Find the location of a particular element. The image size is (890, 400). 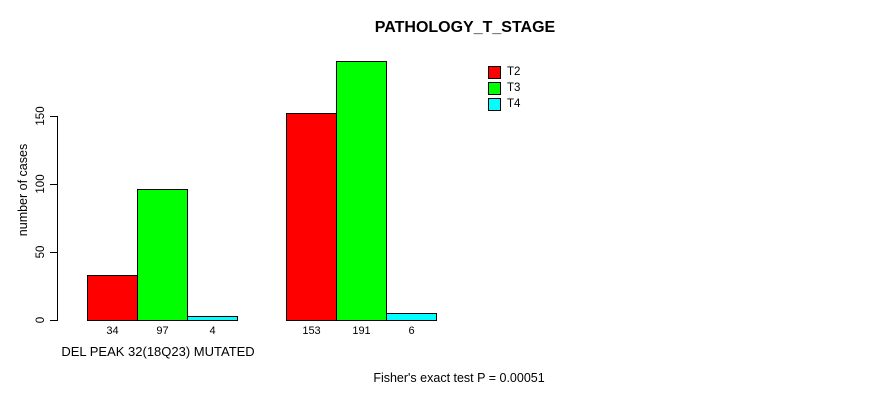

legend-swatch-t3 is located at coordinates (494, 88).